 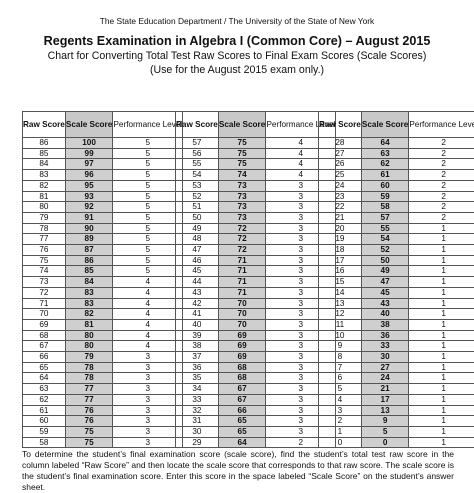 What do you see at coordinates (197, 153) in the screenshot?
I see `raw-score-cell: 56` at bounding box center [197, 153].